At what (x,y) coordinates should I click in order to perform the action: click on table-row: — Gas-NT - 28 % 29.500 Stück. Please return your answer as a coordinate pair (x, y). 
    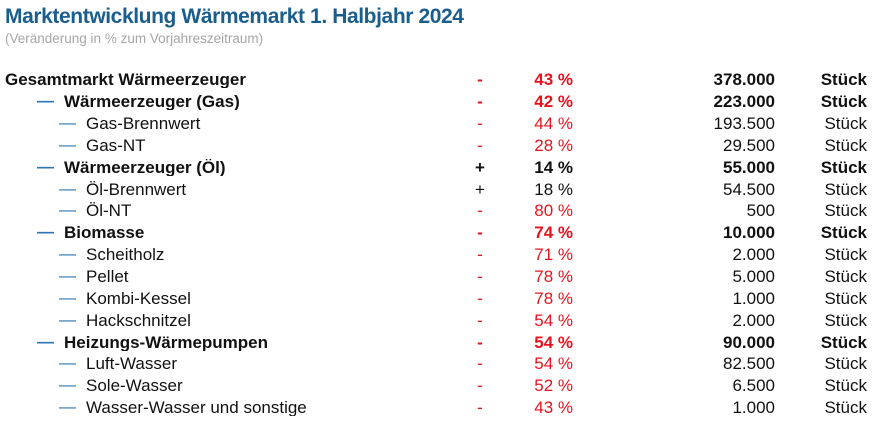
    Looking at the image, I should click on (436, 146).